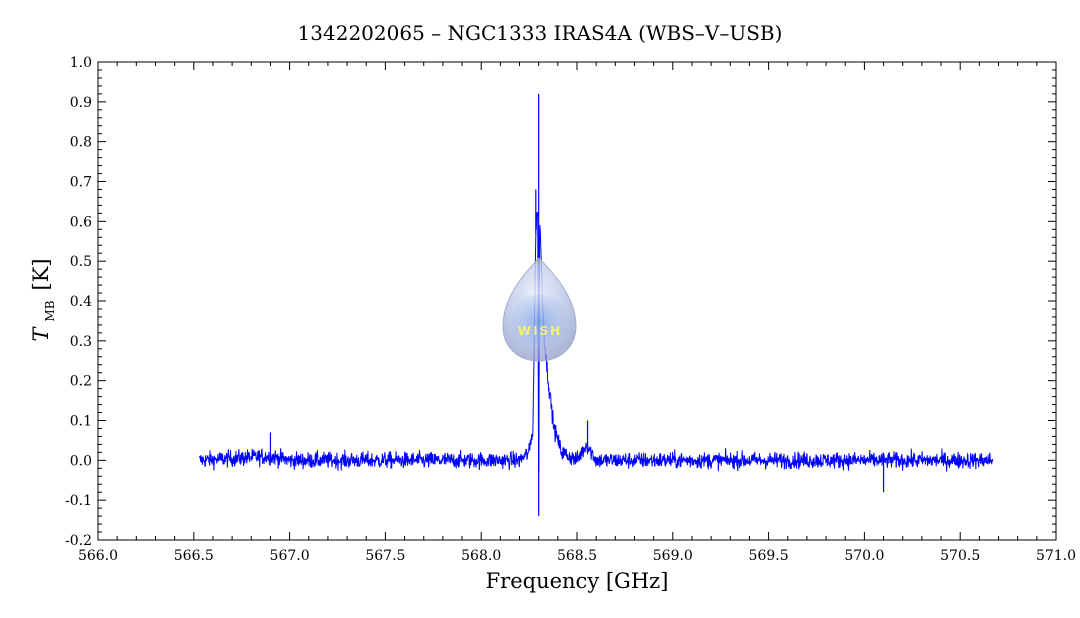 Image resolution: width=1080 pixels, height=618 pixels. Describe the element at coordinates (50, 310) in the screenshot. I see `y-axis-label-sub: MB` at that location.